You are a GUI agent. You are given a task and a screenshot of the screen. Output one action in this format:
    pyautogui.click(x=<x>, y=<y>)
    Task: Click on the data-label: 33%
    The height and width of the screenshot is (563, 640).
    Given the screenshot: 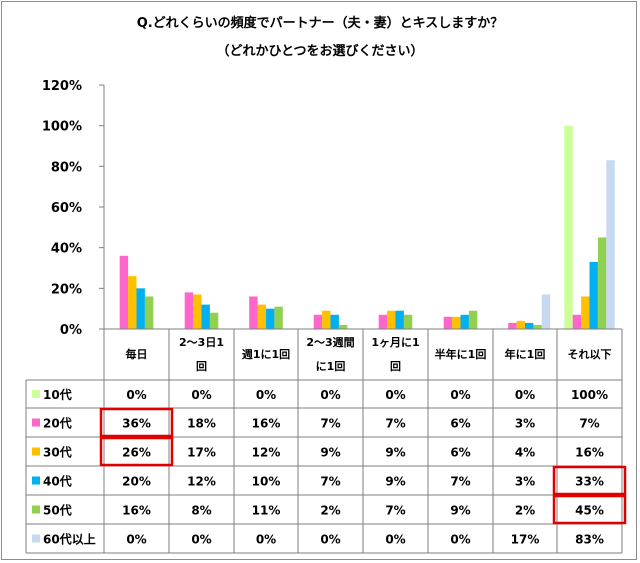 What is the action you would take?
    pyautogui.click(x=589, y=482)
    